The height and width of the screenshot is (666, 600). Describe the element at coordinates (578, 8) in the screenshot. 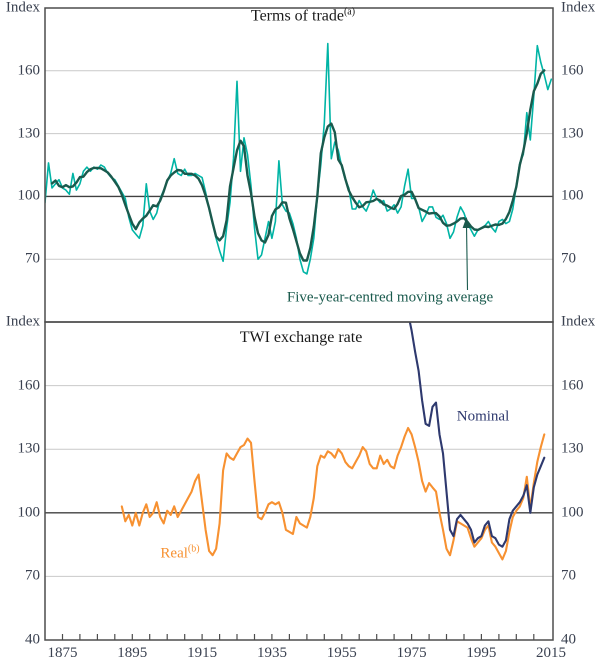

I see `y-axis-unit-right-0: Index` at that location.